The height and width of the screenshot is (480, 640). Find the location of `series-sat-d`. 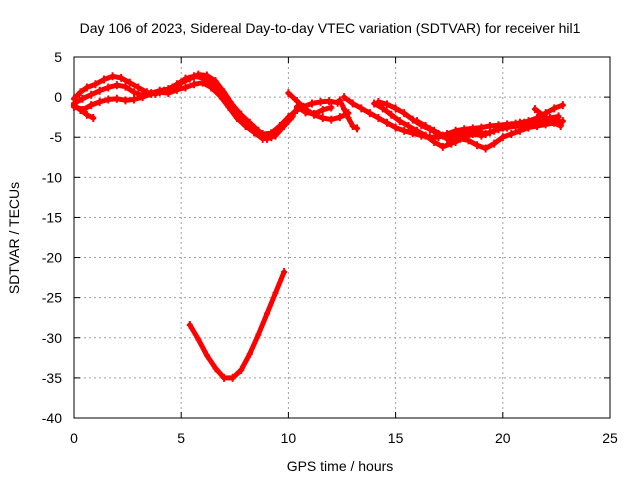

series-sat-d is located at coordinates (84, 111).